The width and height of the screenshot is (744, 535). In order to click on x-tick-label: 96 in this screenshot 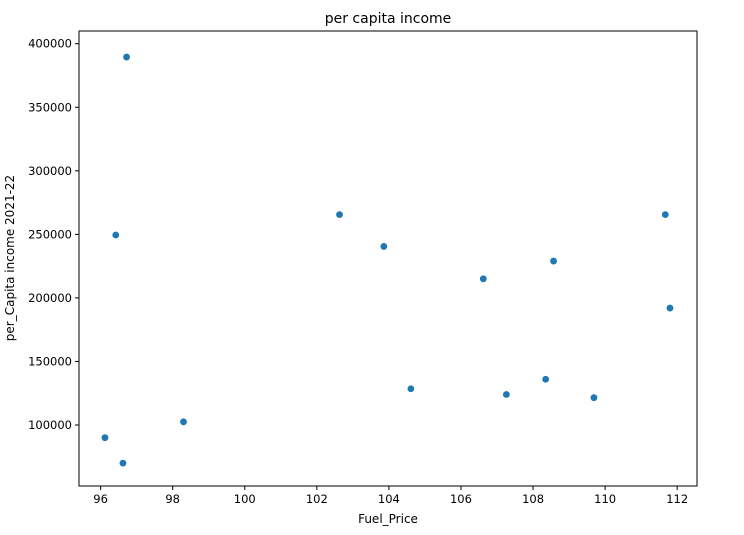, I will do `click(100, 499)`.